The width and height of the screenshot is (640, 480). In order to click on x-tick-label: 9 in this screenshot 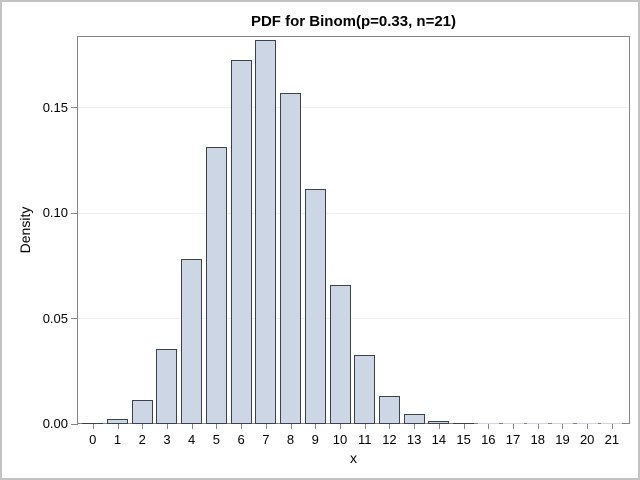, I will do `click(315, 439)`.